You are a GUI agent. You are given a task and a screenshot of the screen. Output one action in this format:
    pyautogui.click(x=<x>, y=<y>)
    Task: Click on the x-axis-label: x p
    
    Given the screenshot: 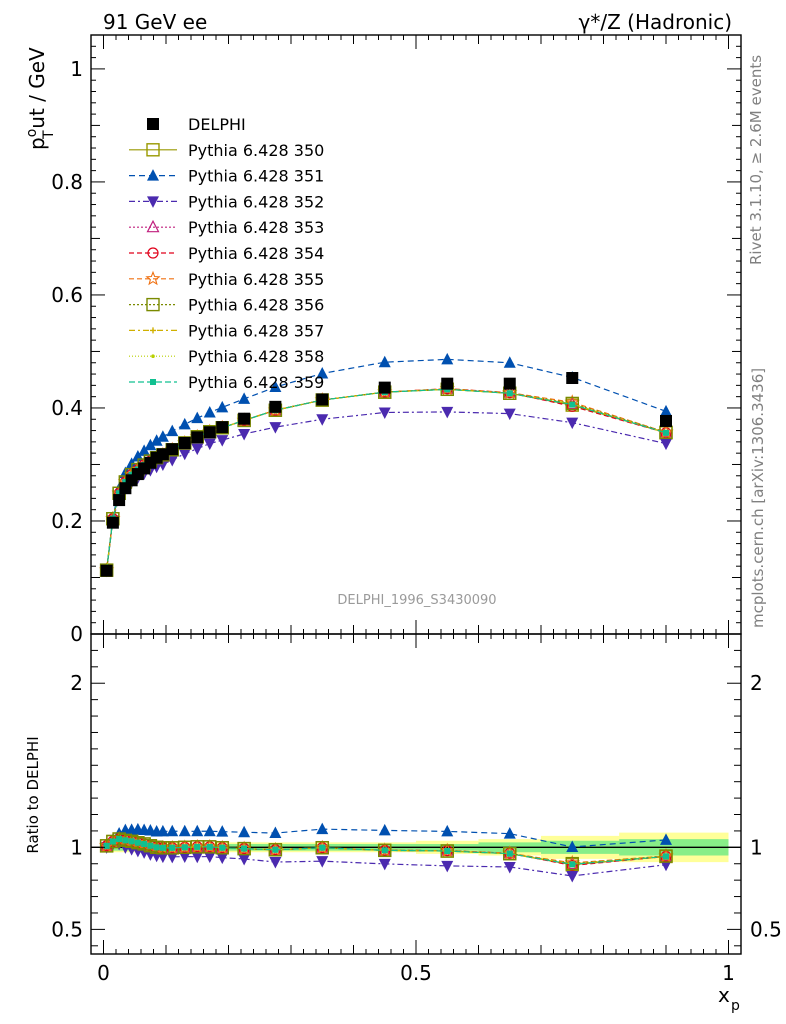 What is the action you would take?
    pyautogui.click(x=729, y=998)
    